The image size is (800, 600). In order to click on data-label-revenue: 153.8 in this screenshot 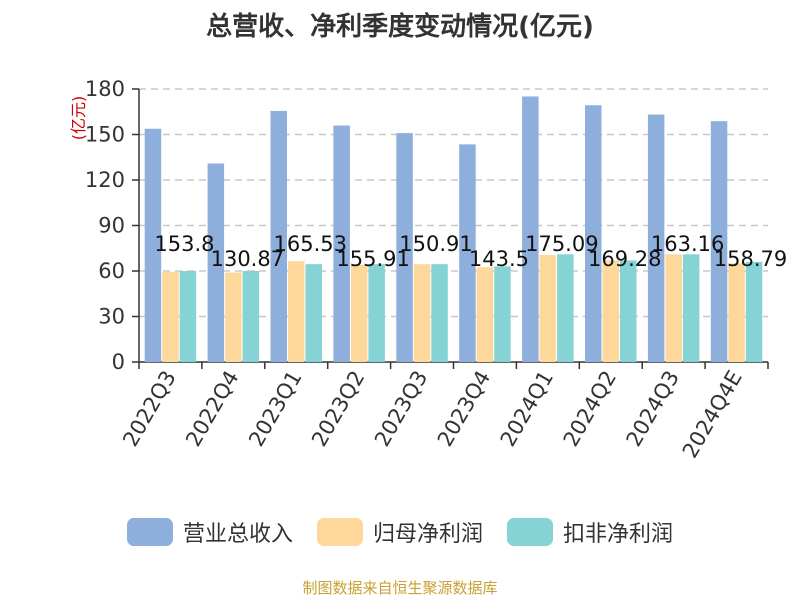, I will do `click(184, 244)`.